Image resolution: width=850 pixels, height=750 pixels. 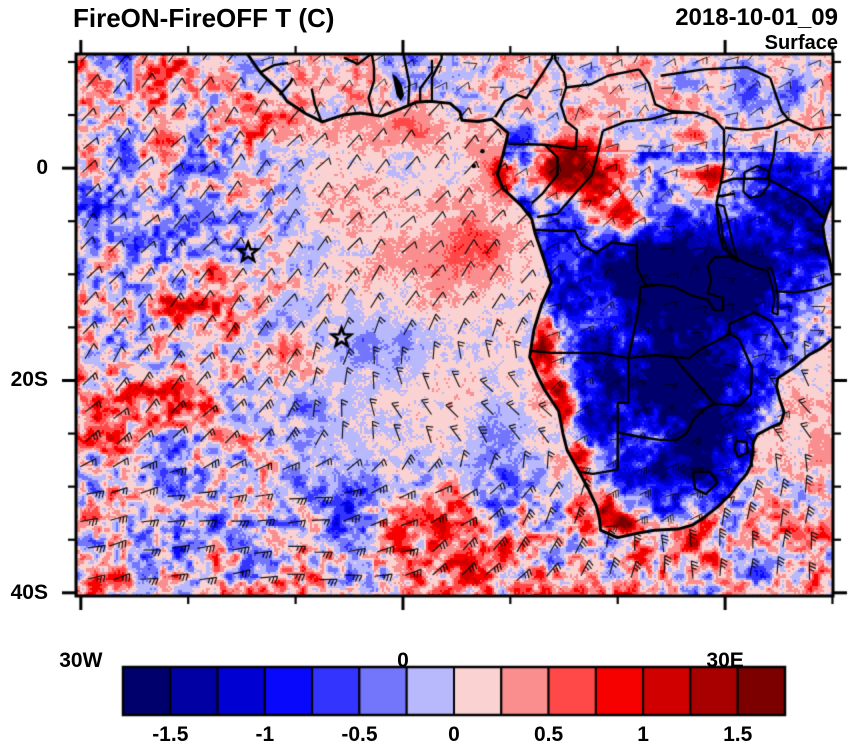 What do you see at coordinates (265, 734) in the screenshot?
I see `colorbar-tick-label: -1` at bounding box center [265, 734].